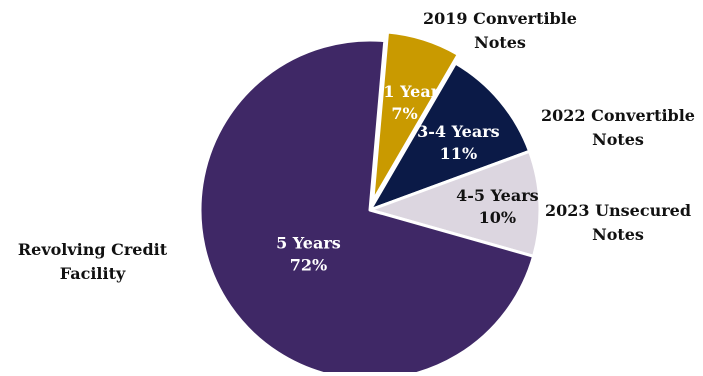  I want to click on slice-percent-label: 10%, so click(497, 217).